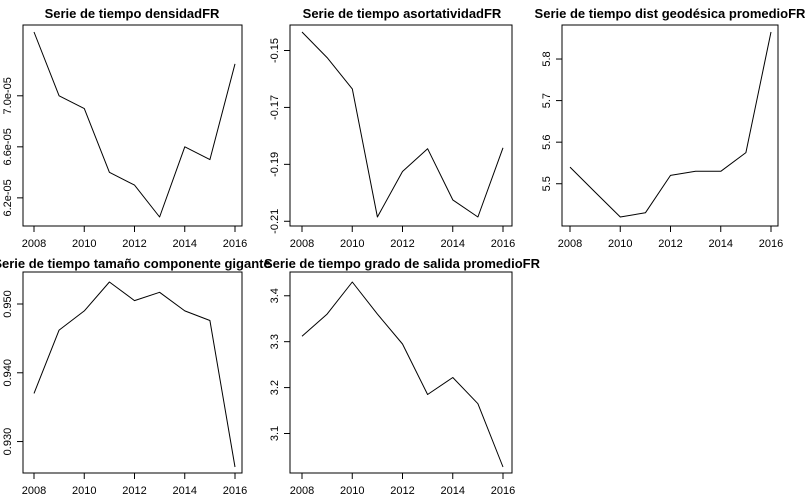  What do you see at coordinates (8, 373) in the screenshot?
I see `y-tick-label: 0.940` at bounding box center [8, 373].